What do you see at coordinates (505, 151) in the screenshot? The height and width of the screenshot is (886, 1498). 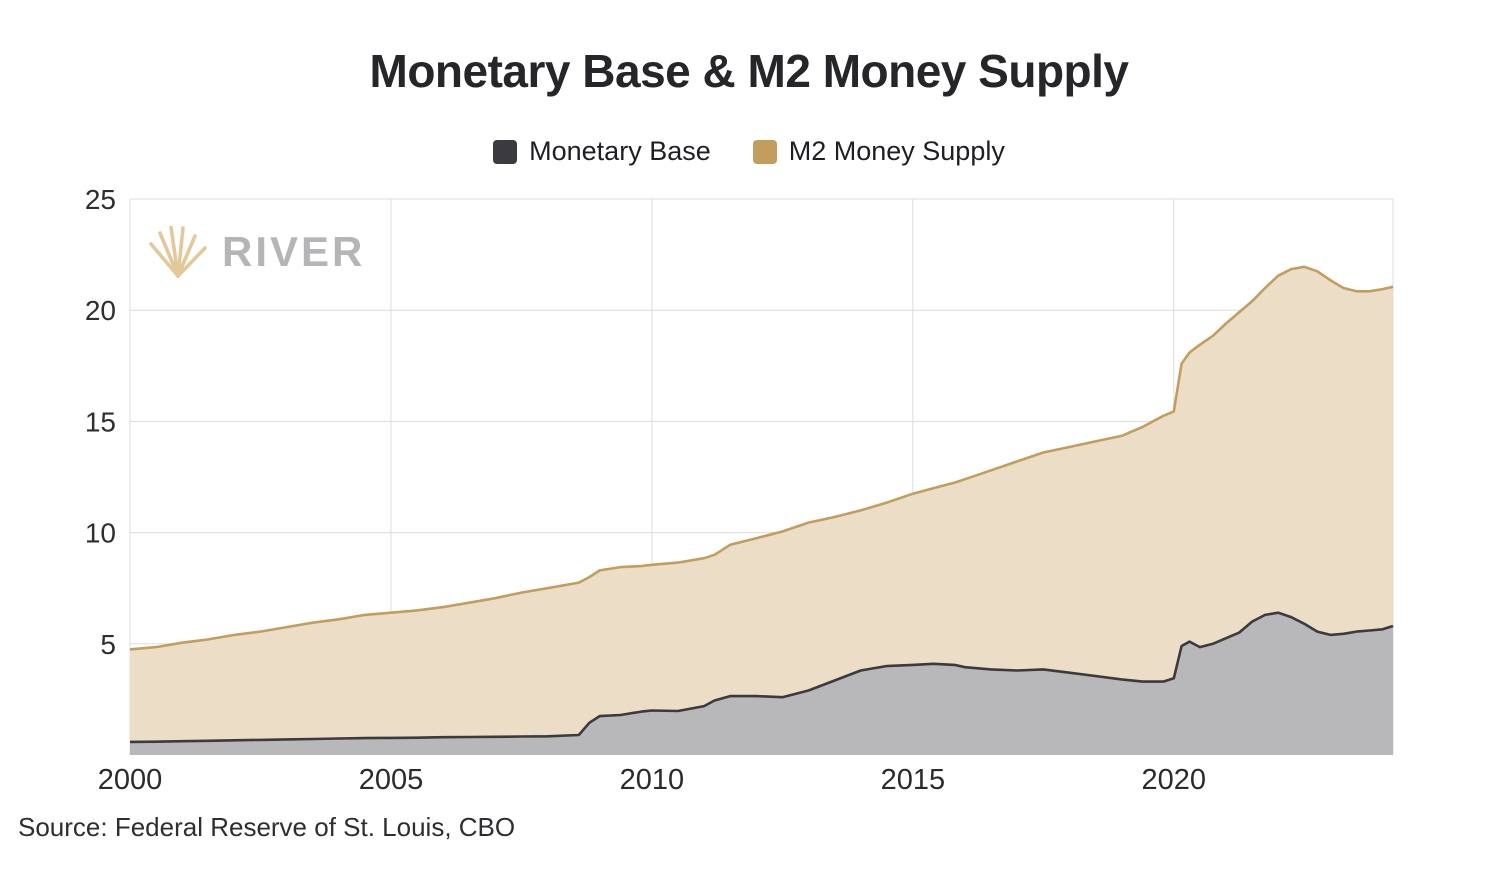 I see `monetary-base-swatch-icon` at bounding box center [505, 151].